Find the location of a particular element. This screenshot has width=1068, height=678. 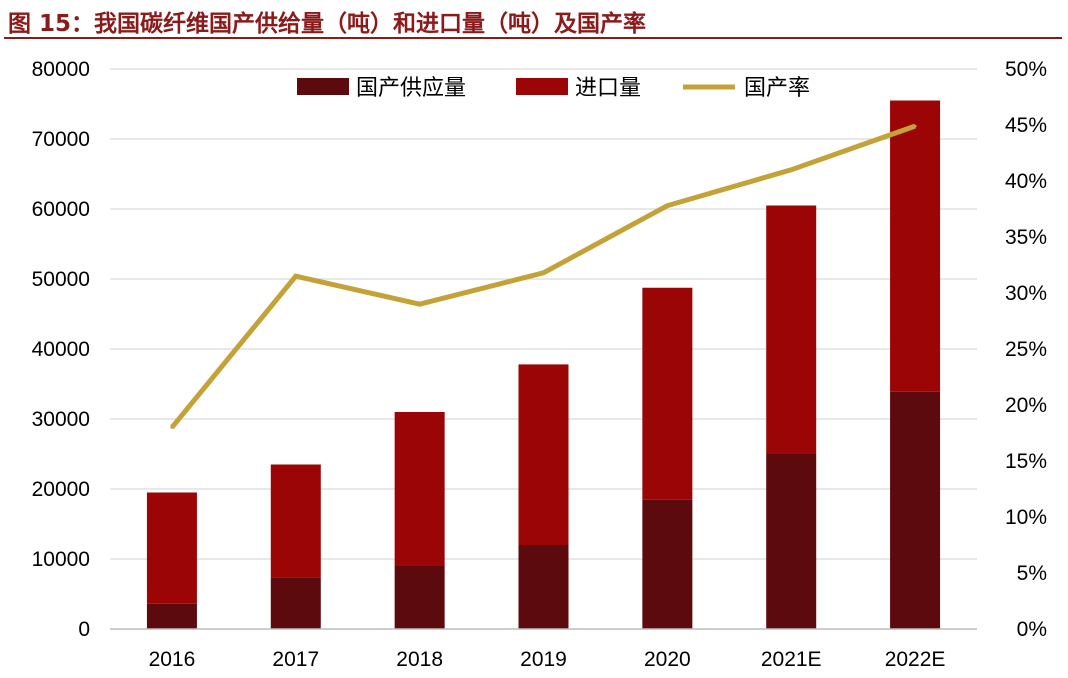

y-right-tick-label: 15% is located at coordinates (1026, 461).